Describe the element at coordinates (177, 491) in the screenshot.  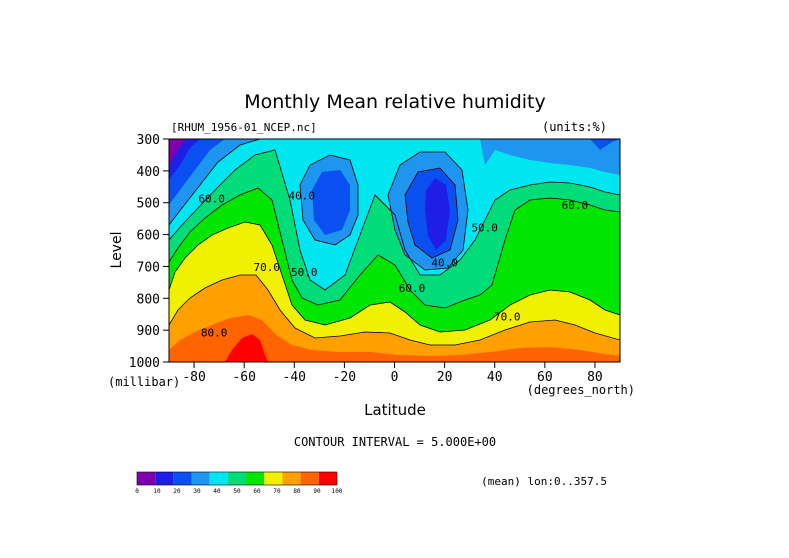
I see `colorbar-label: 20` at that location.